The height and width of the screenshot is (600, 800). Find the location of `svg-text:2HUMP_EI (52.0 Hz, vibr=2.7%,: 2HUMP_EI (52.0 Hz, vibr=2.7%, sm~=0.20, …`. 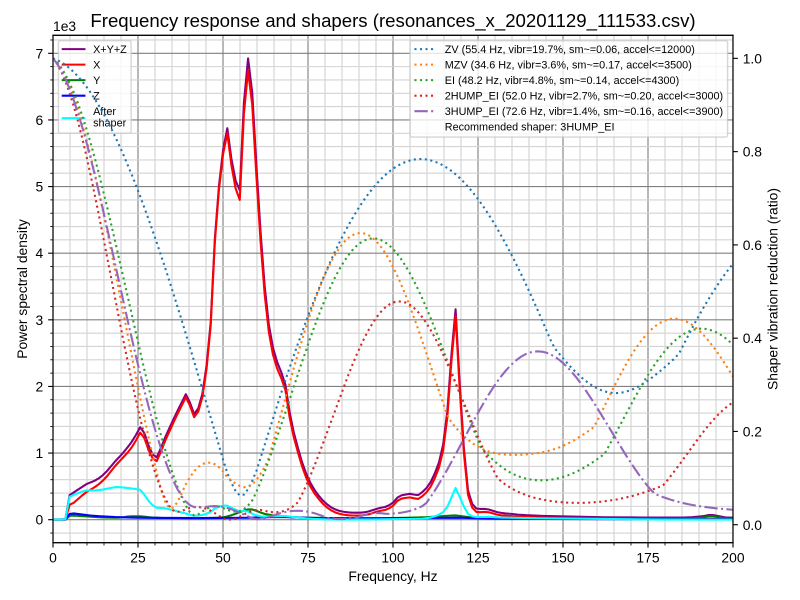

svg-text:2HUMP_EI (52.0 Hz, vibr=2.7%,: 2HUMP_EI (52.0 Hz, vibr=2.7%, sm~=0.20, … is located at coordinates (584, 96).